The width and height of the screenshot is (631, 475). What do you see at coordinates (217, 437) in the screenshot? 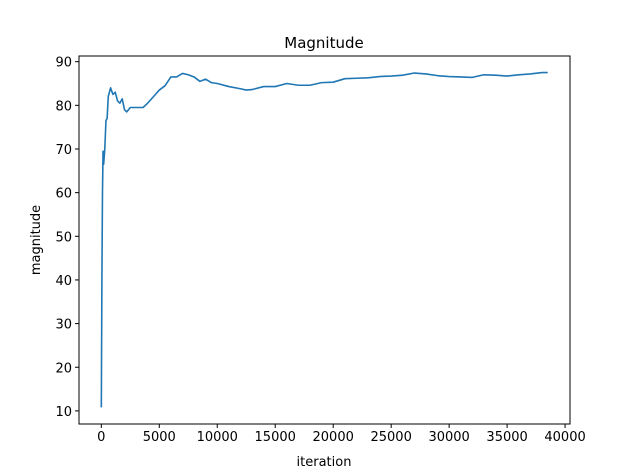
I see `x-tick-label: 10000` at bounding box center [217, 437].